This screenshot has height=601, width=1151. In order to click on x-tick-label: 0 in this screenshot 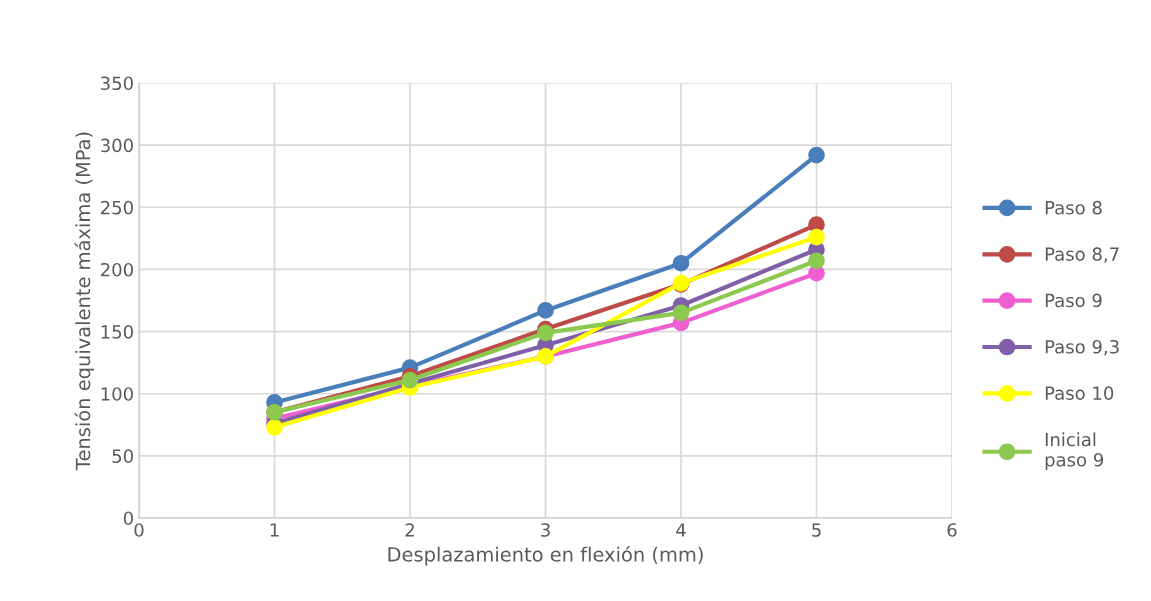, I will do `click(139, 530)`.